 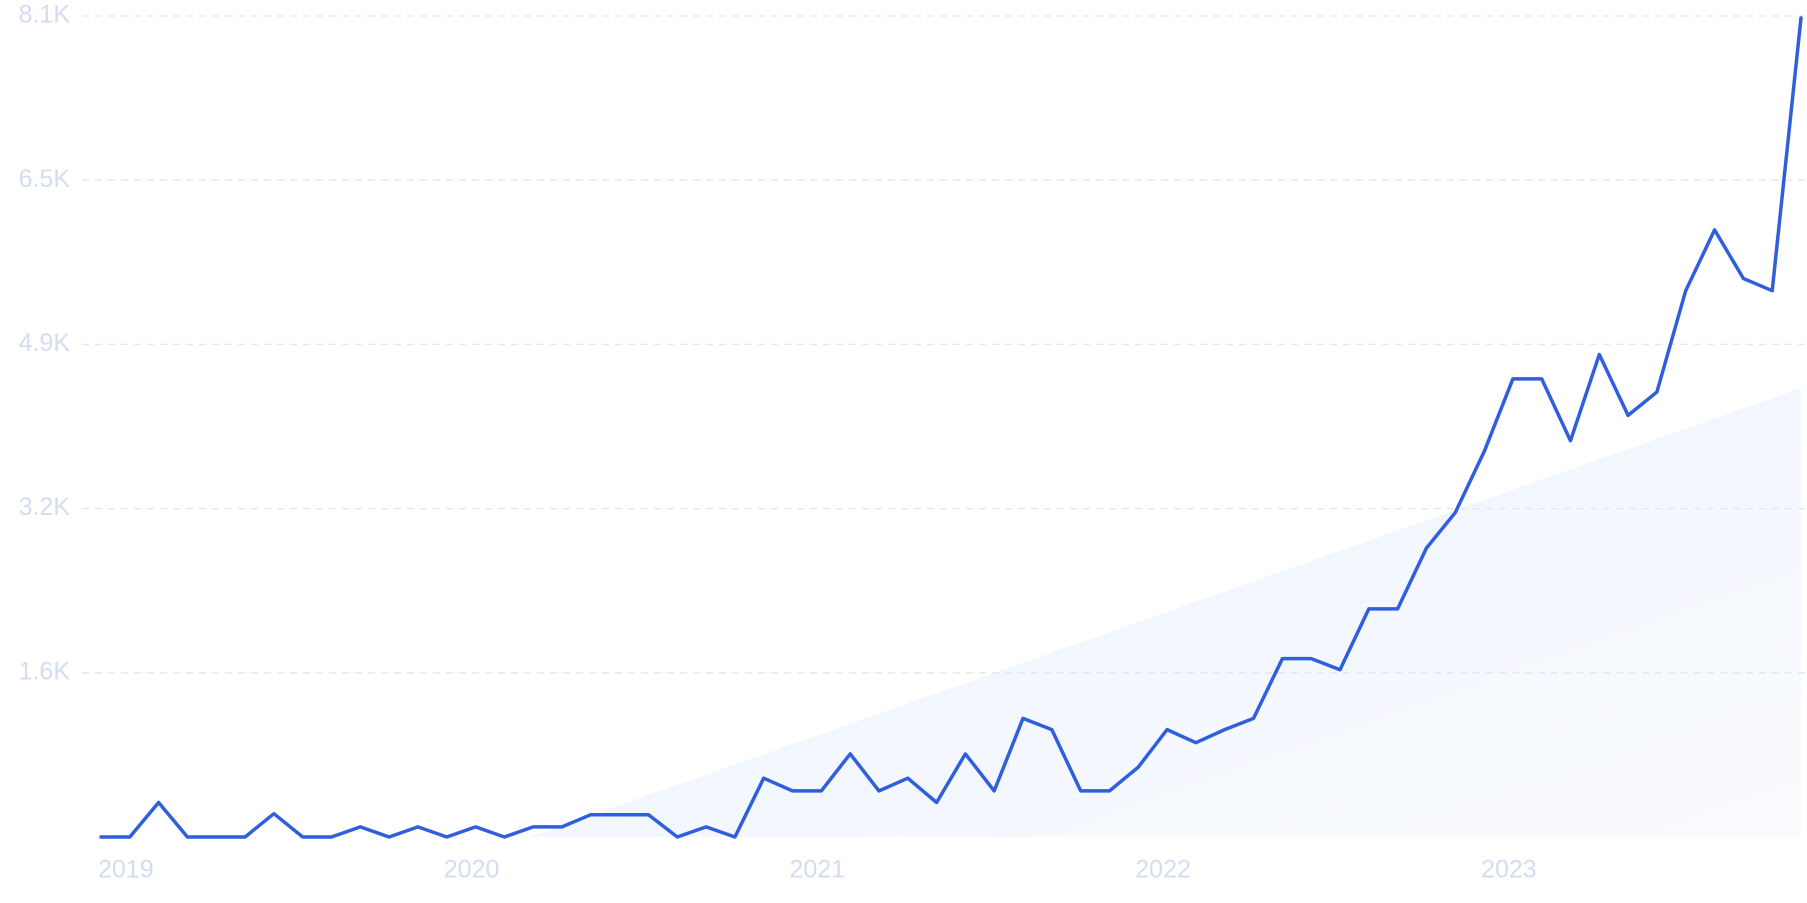 I want to click on y-tick-label: 8.1K, so click(x=45, y=15).